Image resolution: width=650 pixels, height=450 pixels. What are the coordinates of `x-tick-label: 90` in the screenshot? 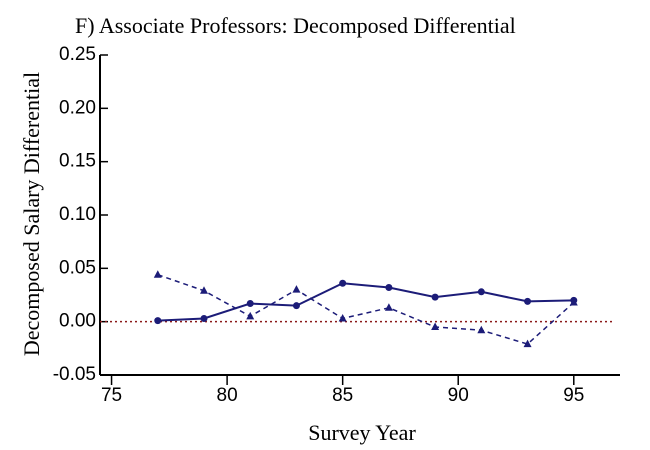 It's located at (458, 395).